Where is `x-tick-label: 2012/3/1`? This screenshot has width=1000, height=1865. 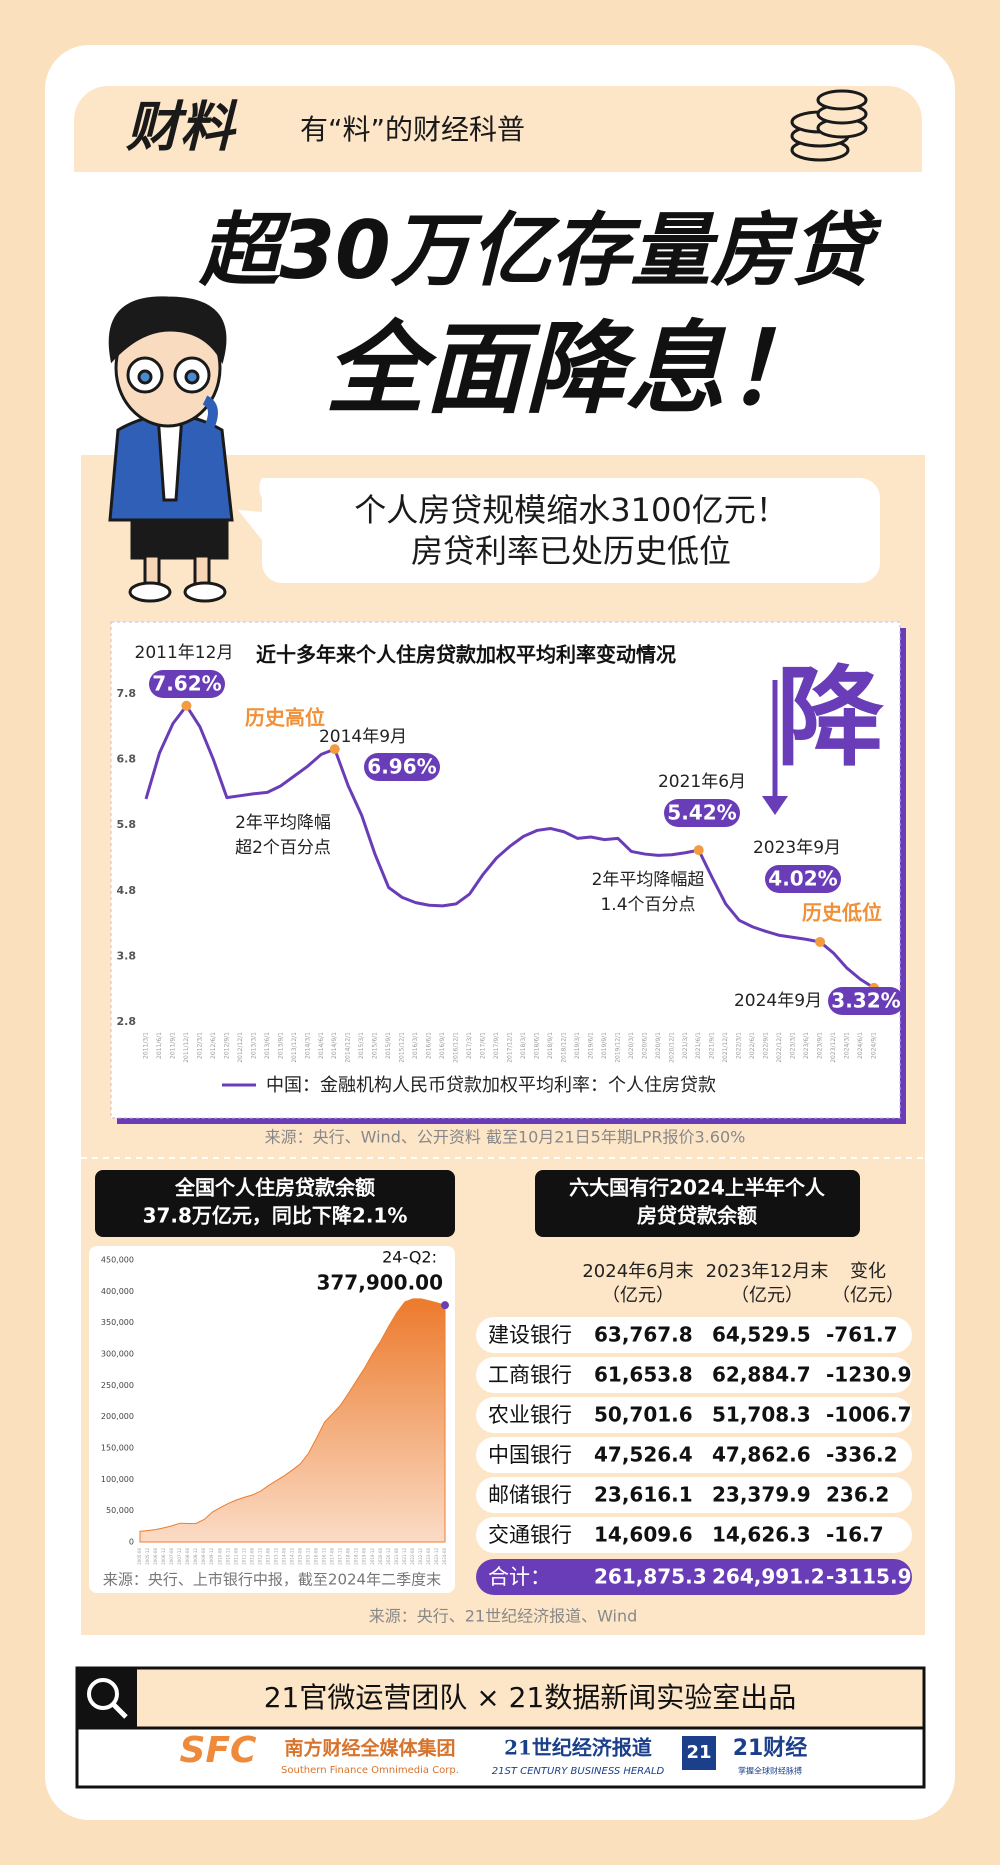 x-tick-label: 2012/3/1 is located at coordinates (199, 1045).